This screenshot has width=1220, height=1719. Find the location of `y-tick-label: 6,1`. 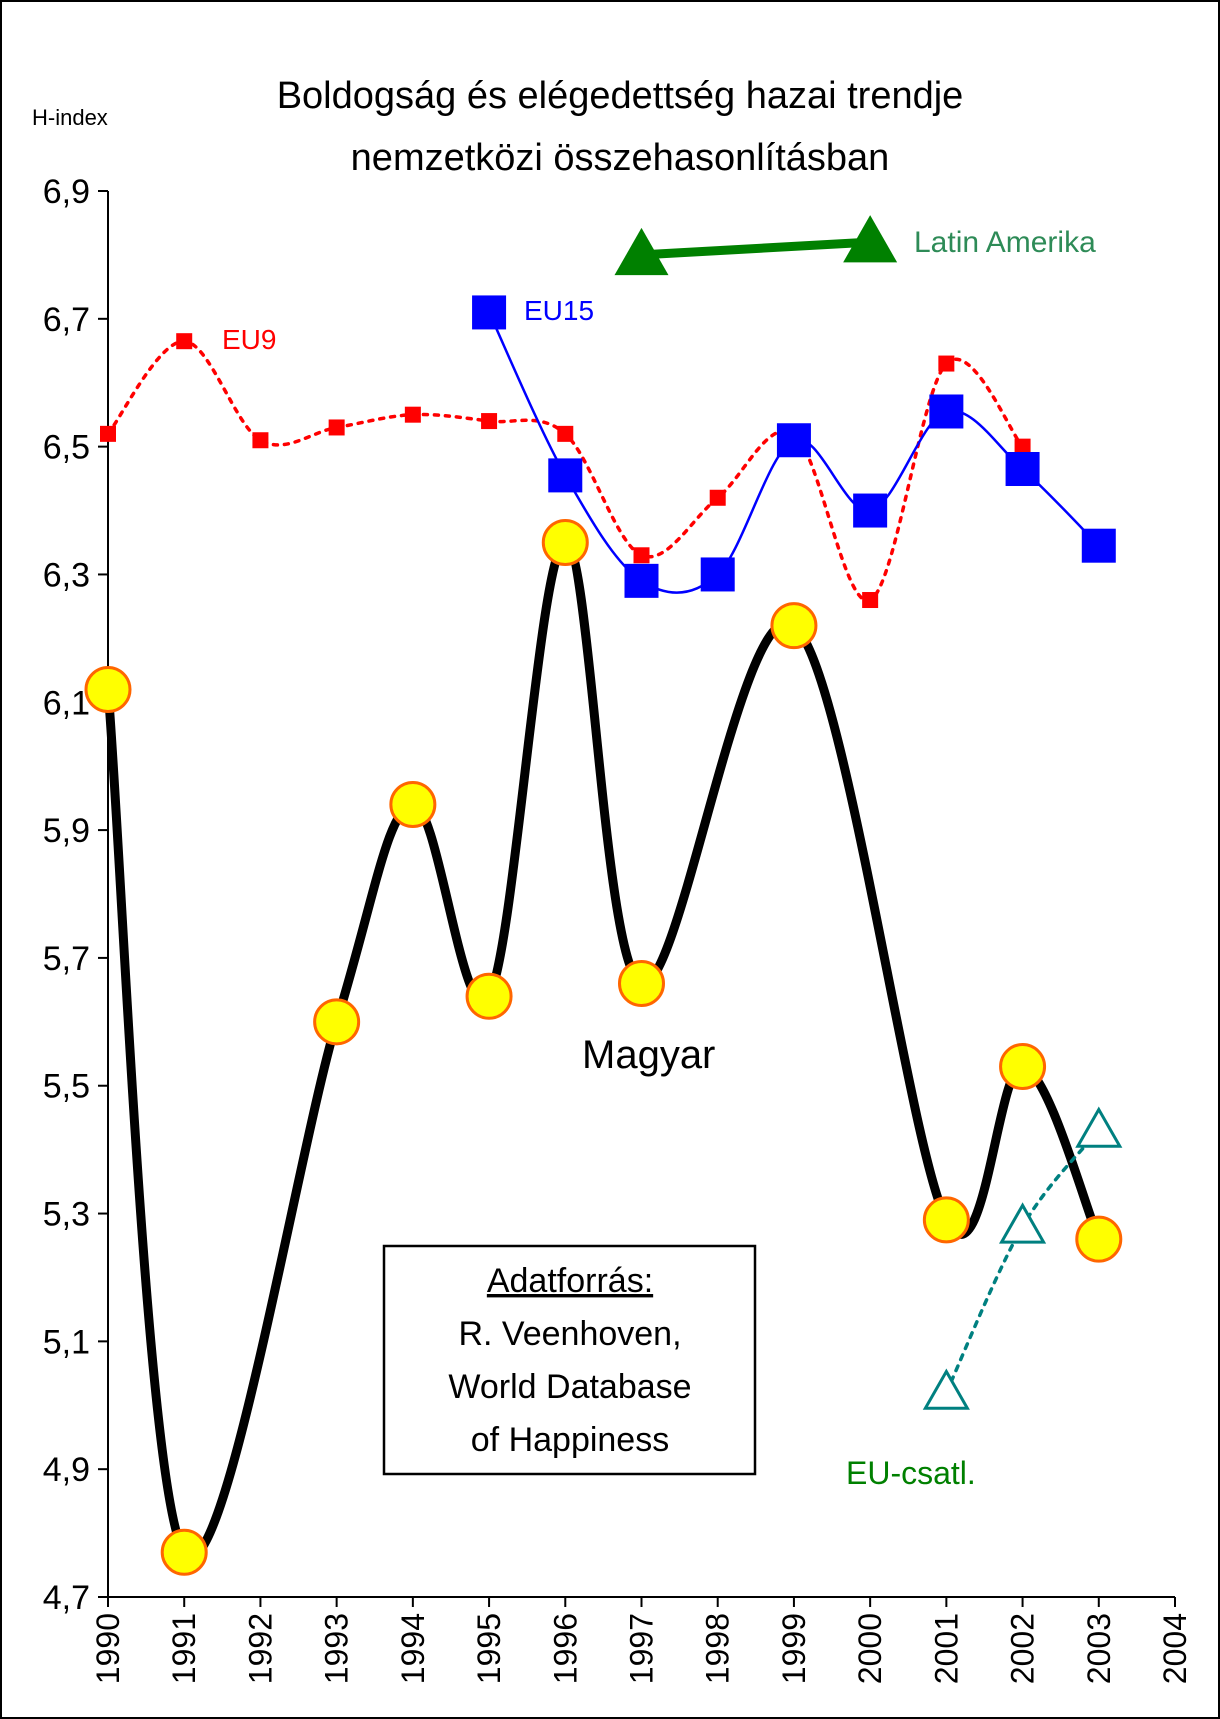

y-tick-label: 6,1 is located at coordinates (66, 703).